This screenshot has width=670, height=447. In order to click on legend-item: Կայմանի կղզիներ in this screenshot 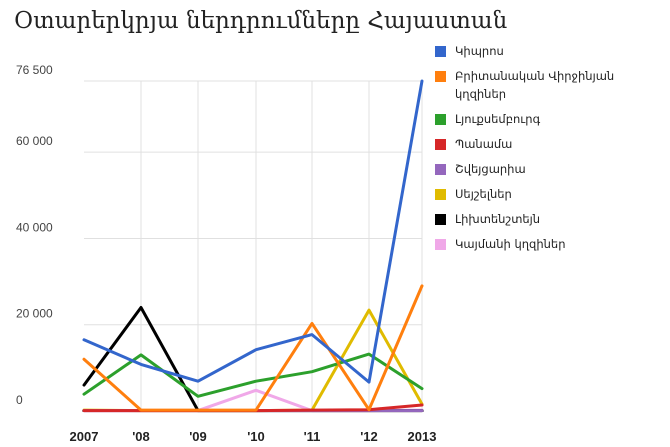, I will do `click(547, 245)`.